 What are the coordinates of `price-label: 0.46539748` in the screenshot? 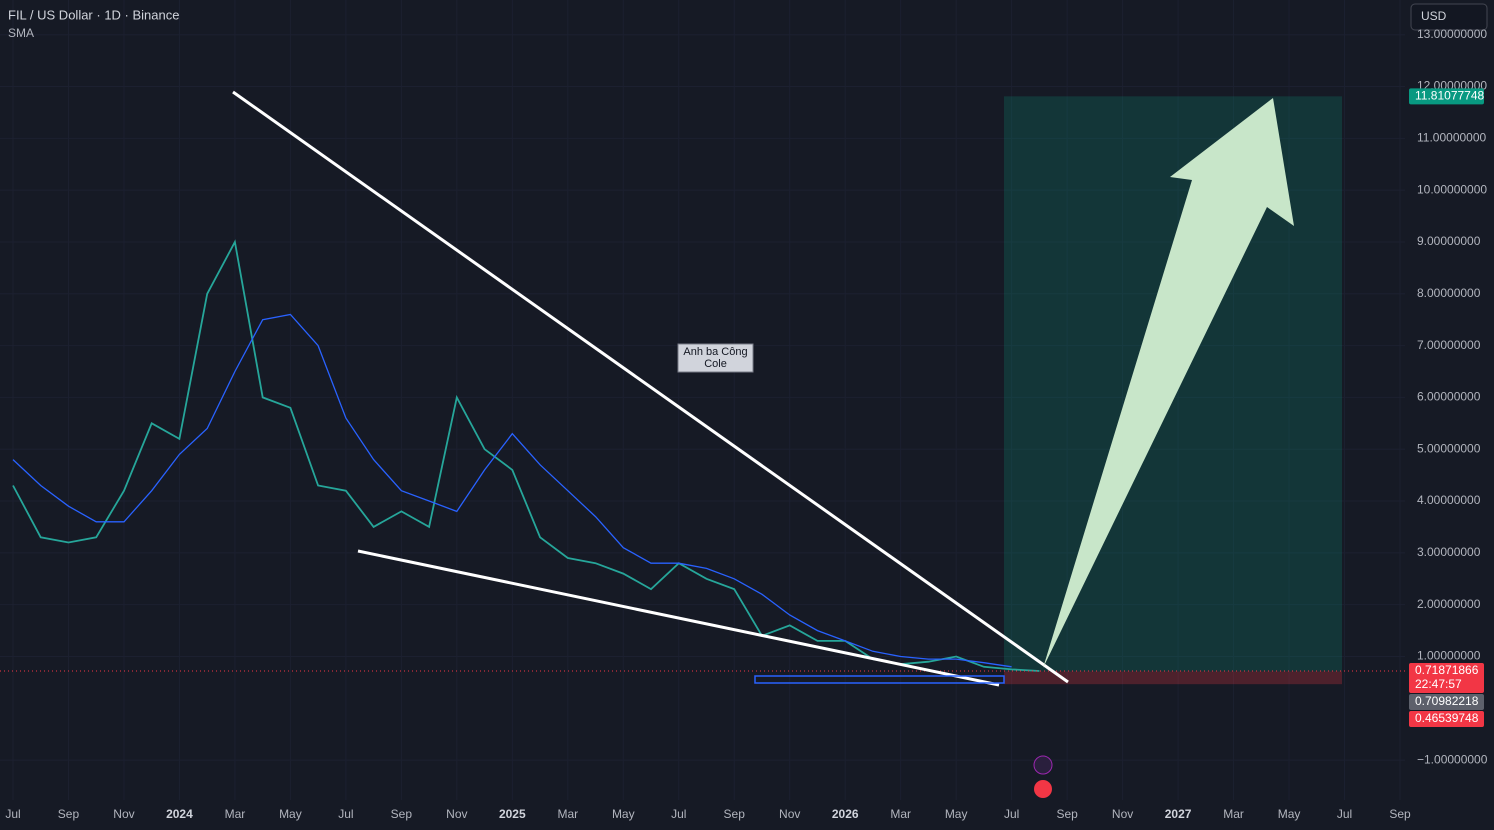 It's located at (1447, 718).